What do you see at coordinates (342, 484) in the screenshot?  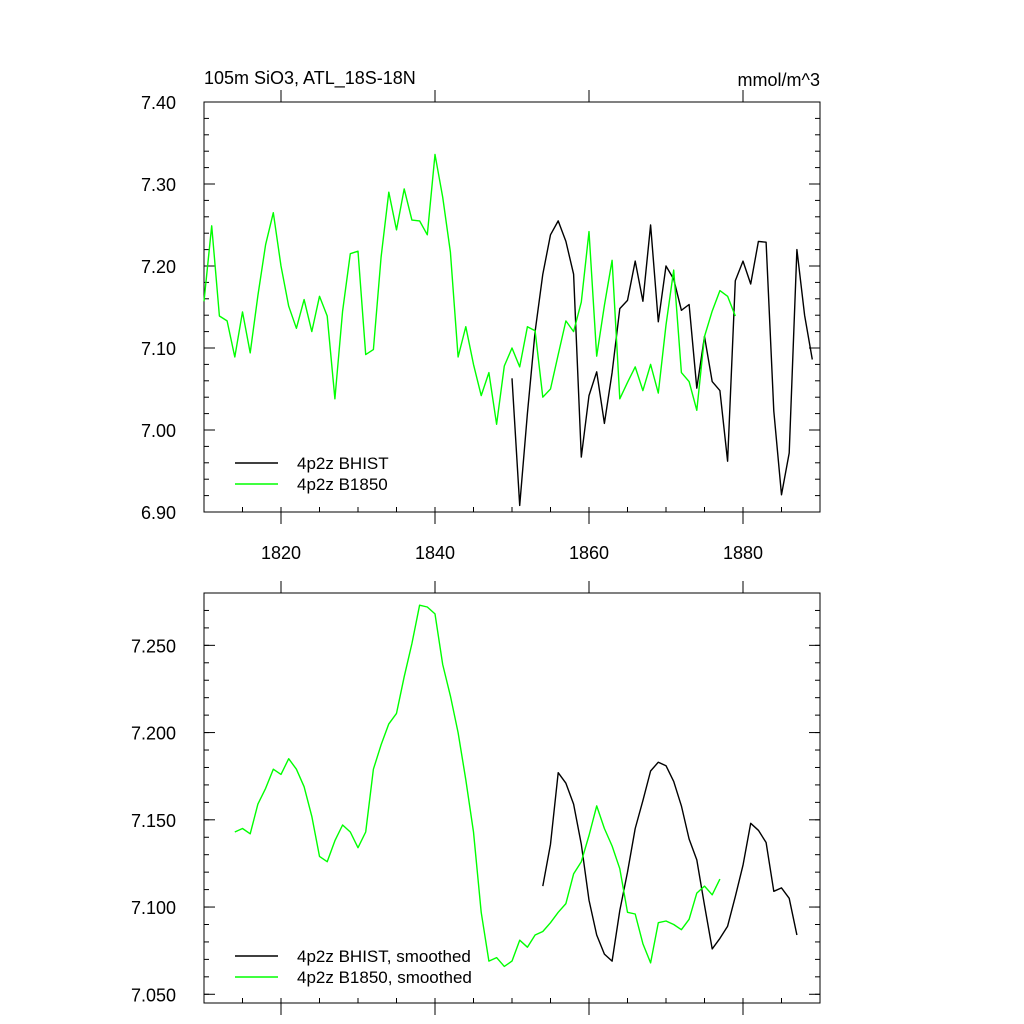 I see `legend-label-1: 4p2z B1850` at bounding box center [342, 484].